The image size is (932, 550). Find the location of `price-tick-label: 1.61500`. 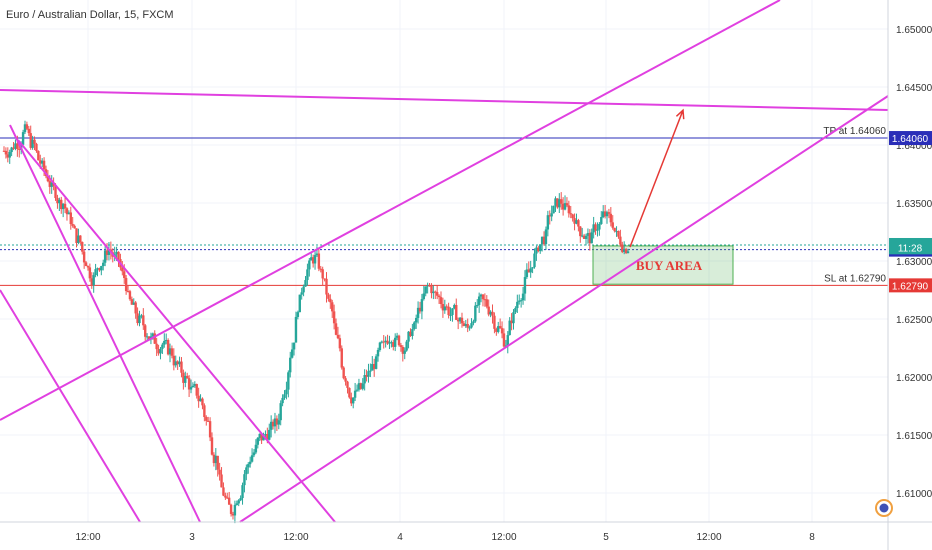

price-tick-label: 1.61500 is located at coordinates (914, 436).